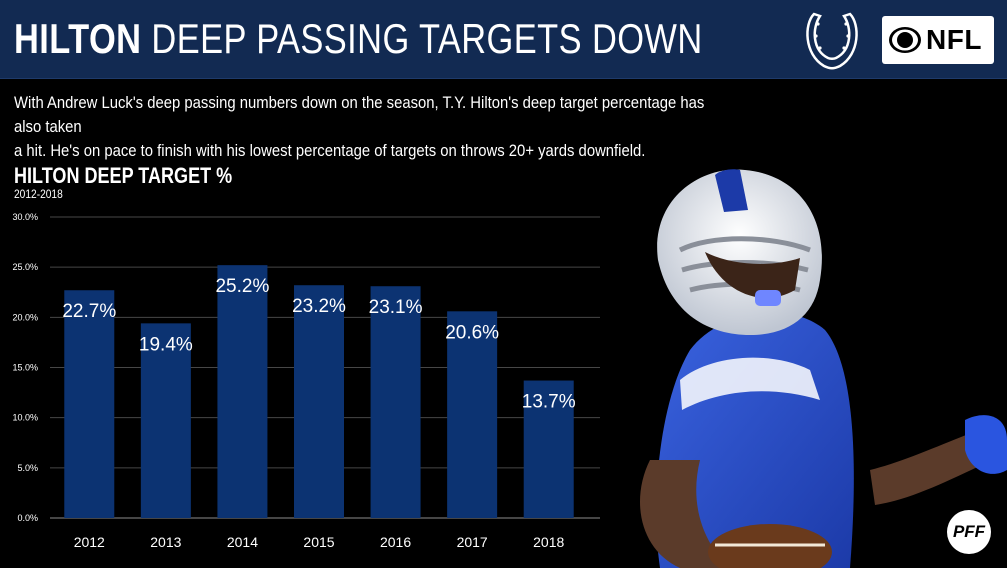 The width and height of the screenshot is (1007, 568). Describe the element at coordinates (242, 286) in the screenshot. I see `data-label: 25.2%` at that location.